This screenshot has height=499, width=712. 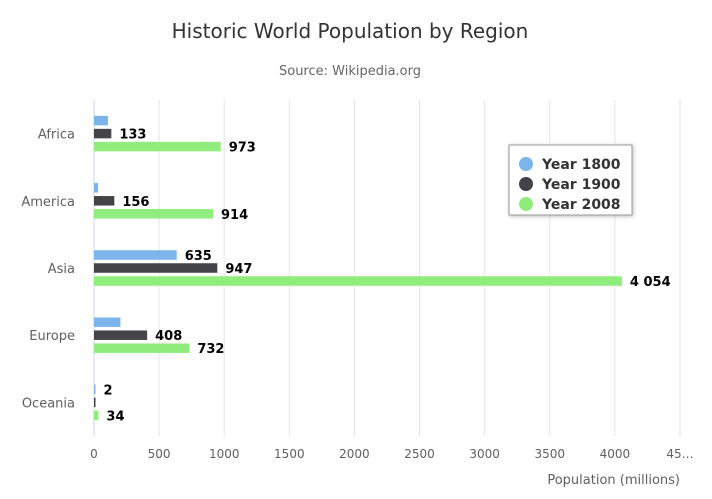 What do you see at coordinates (103, 133) in the screenshot?
I see `bar-africa-year-1900` at bounding box center [103, 133].